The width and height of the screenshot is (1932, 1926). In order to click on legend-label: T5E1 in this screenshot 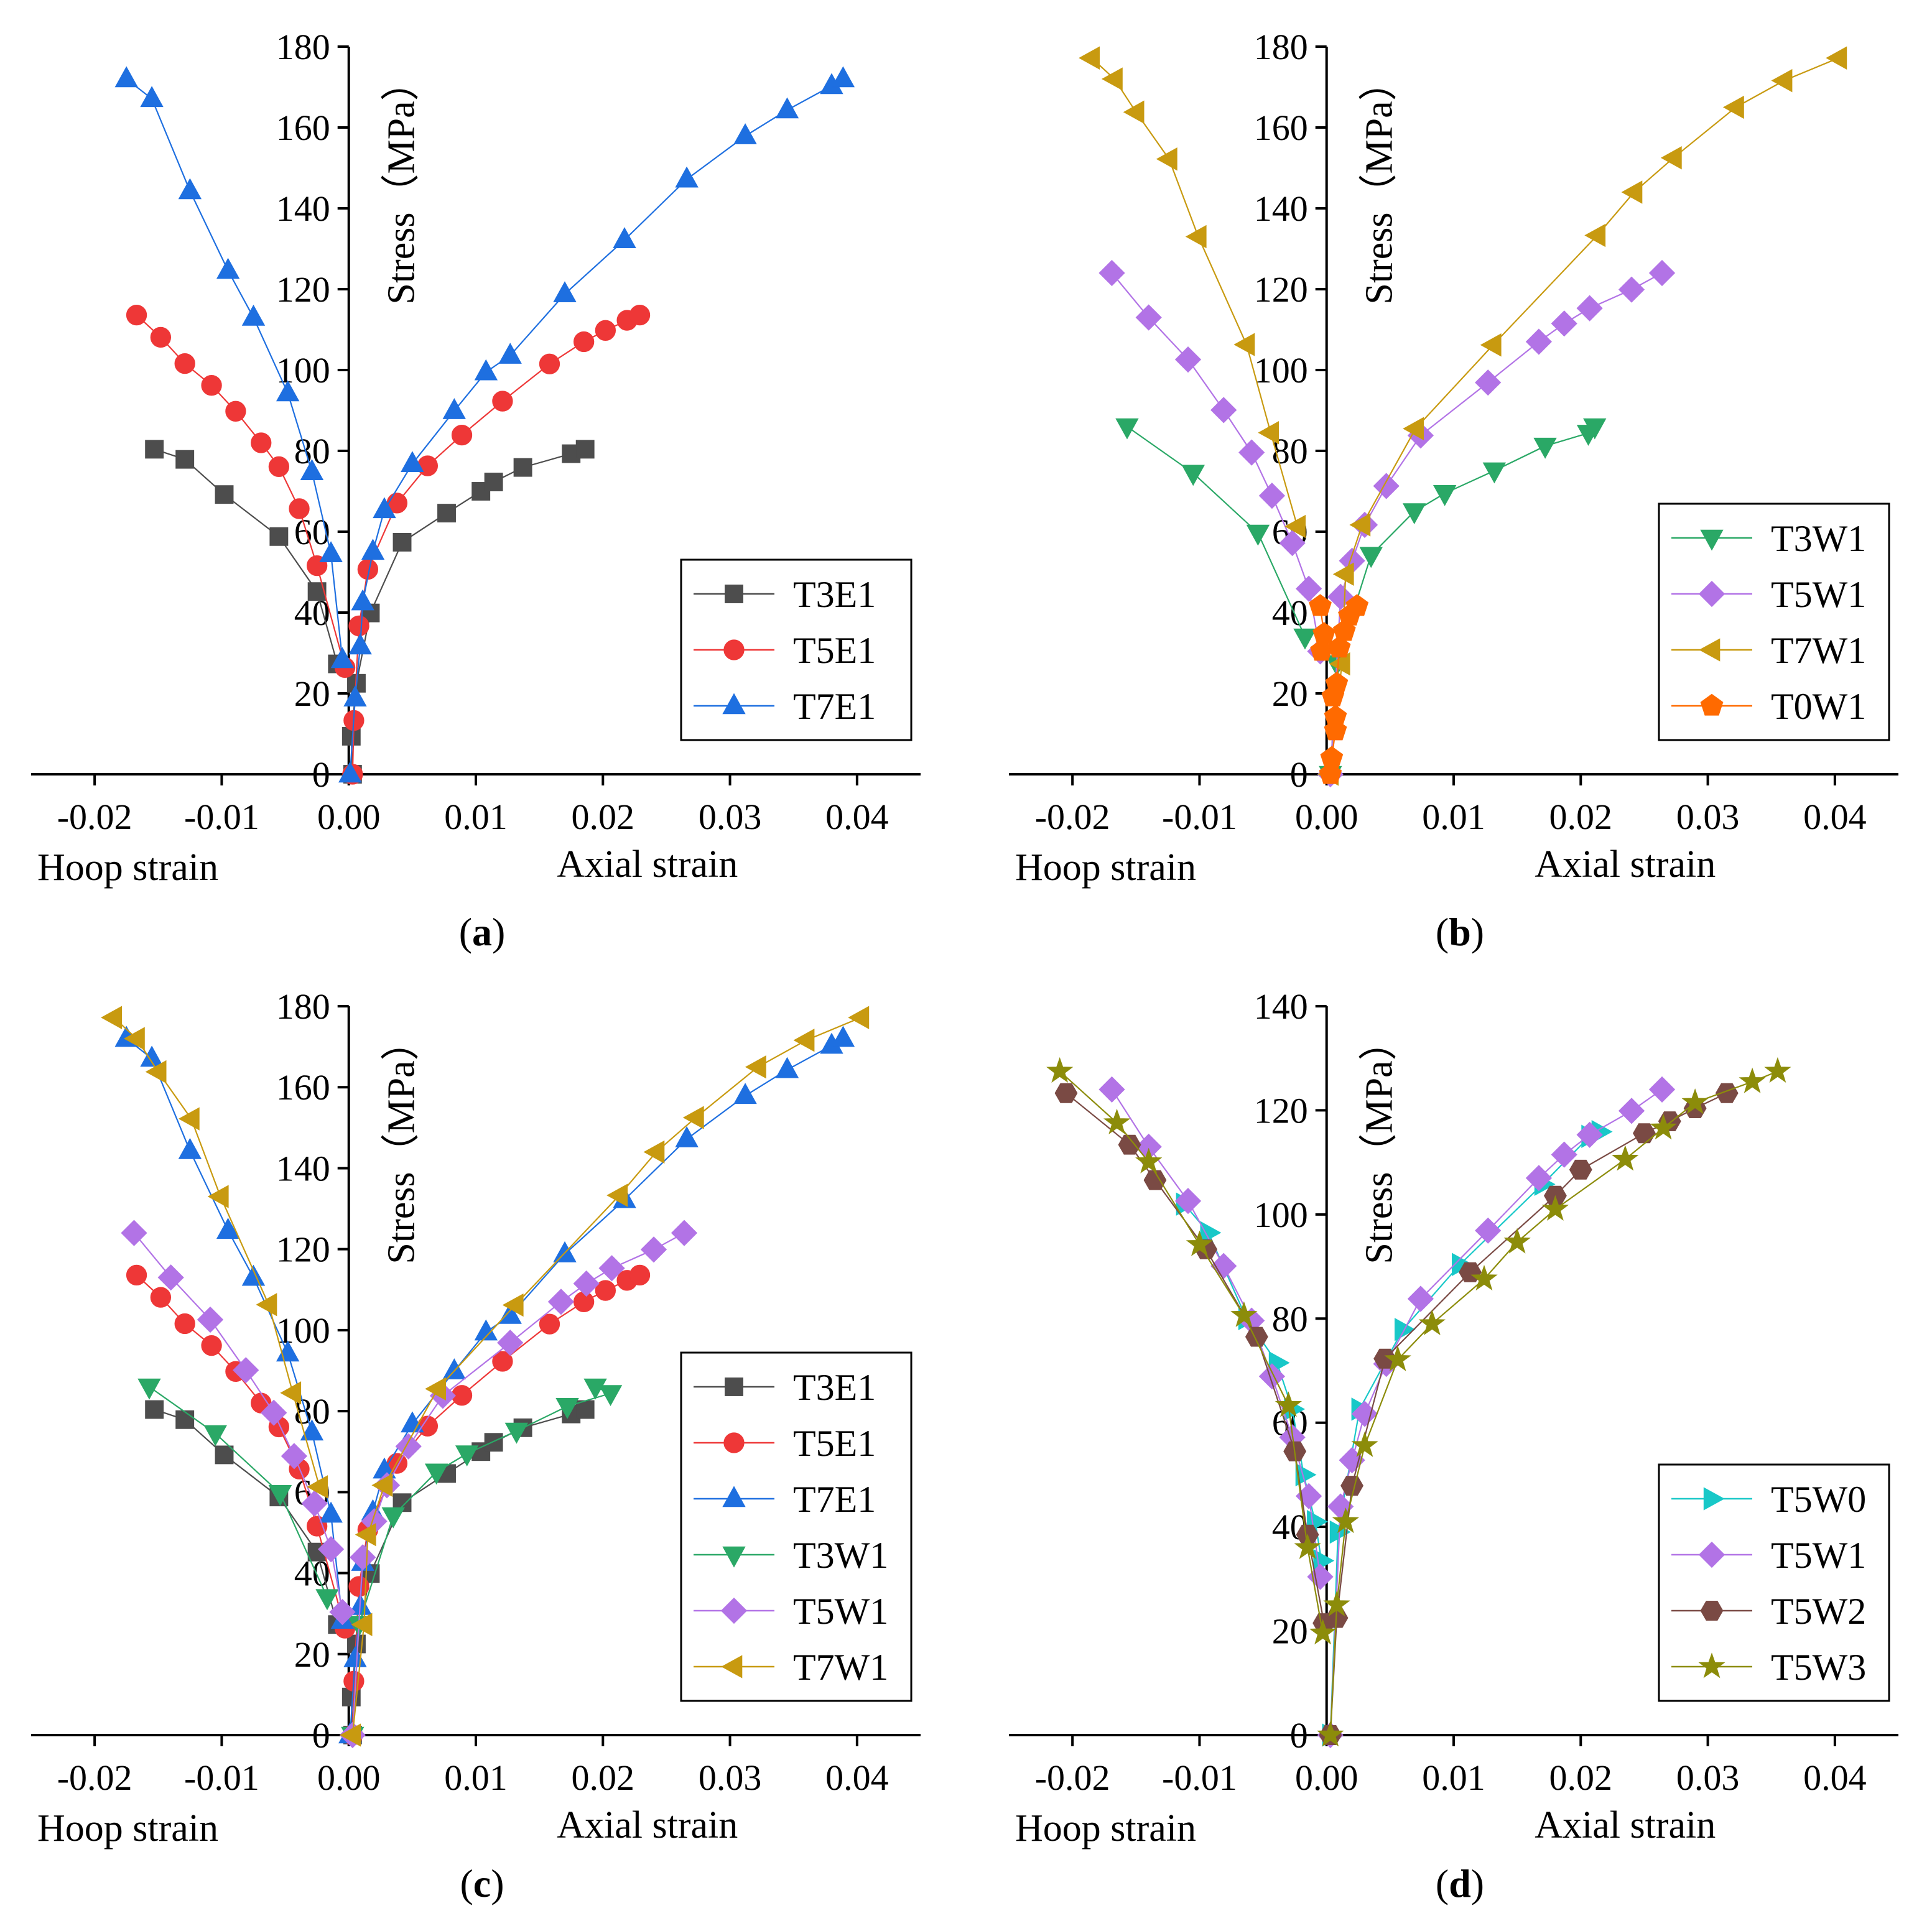, I will do `click(834, 1443)`.